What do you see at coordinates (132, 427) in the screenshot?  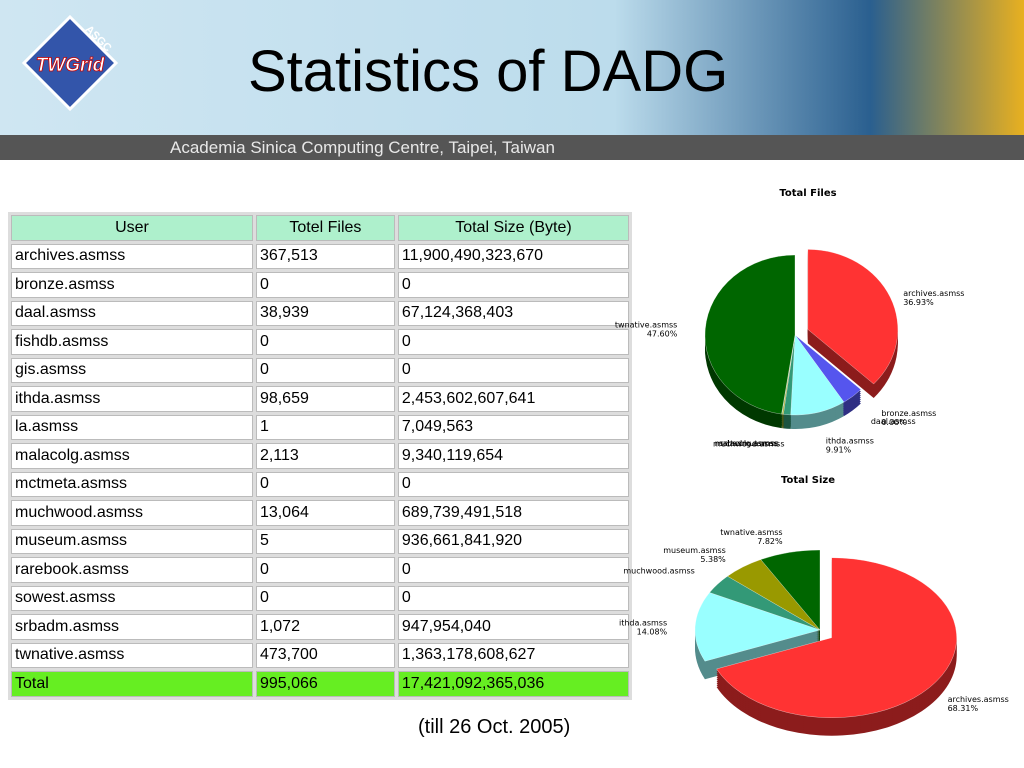 I see `table-cell: la.asmss` at bounding box center [132, 427].